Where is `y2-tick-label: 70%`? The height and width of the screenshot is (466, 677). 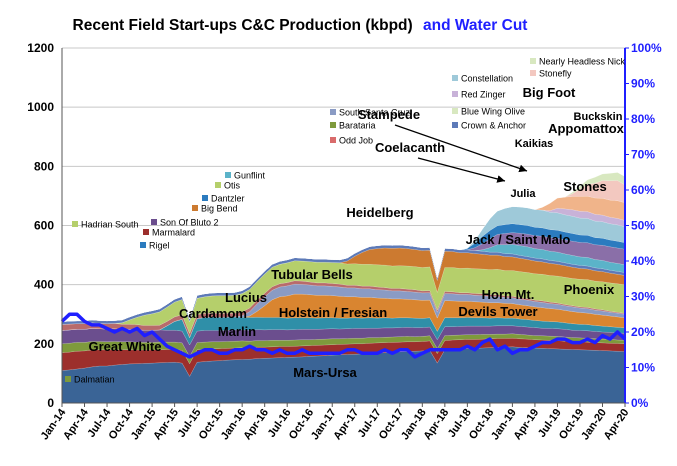 y2-tick-label: 70% is located at coordinates (643, 155).